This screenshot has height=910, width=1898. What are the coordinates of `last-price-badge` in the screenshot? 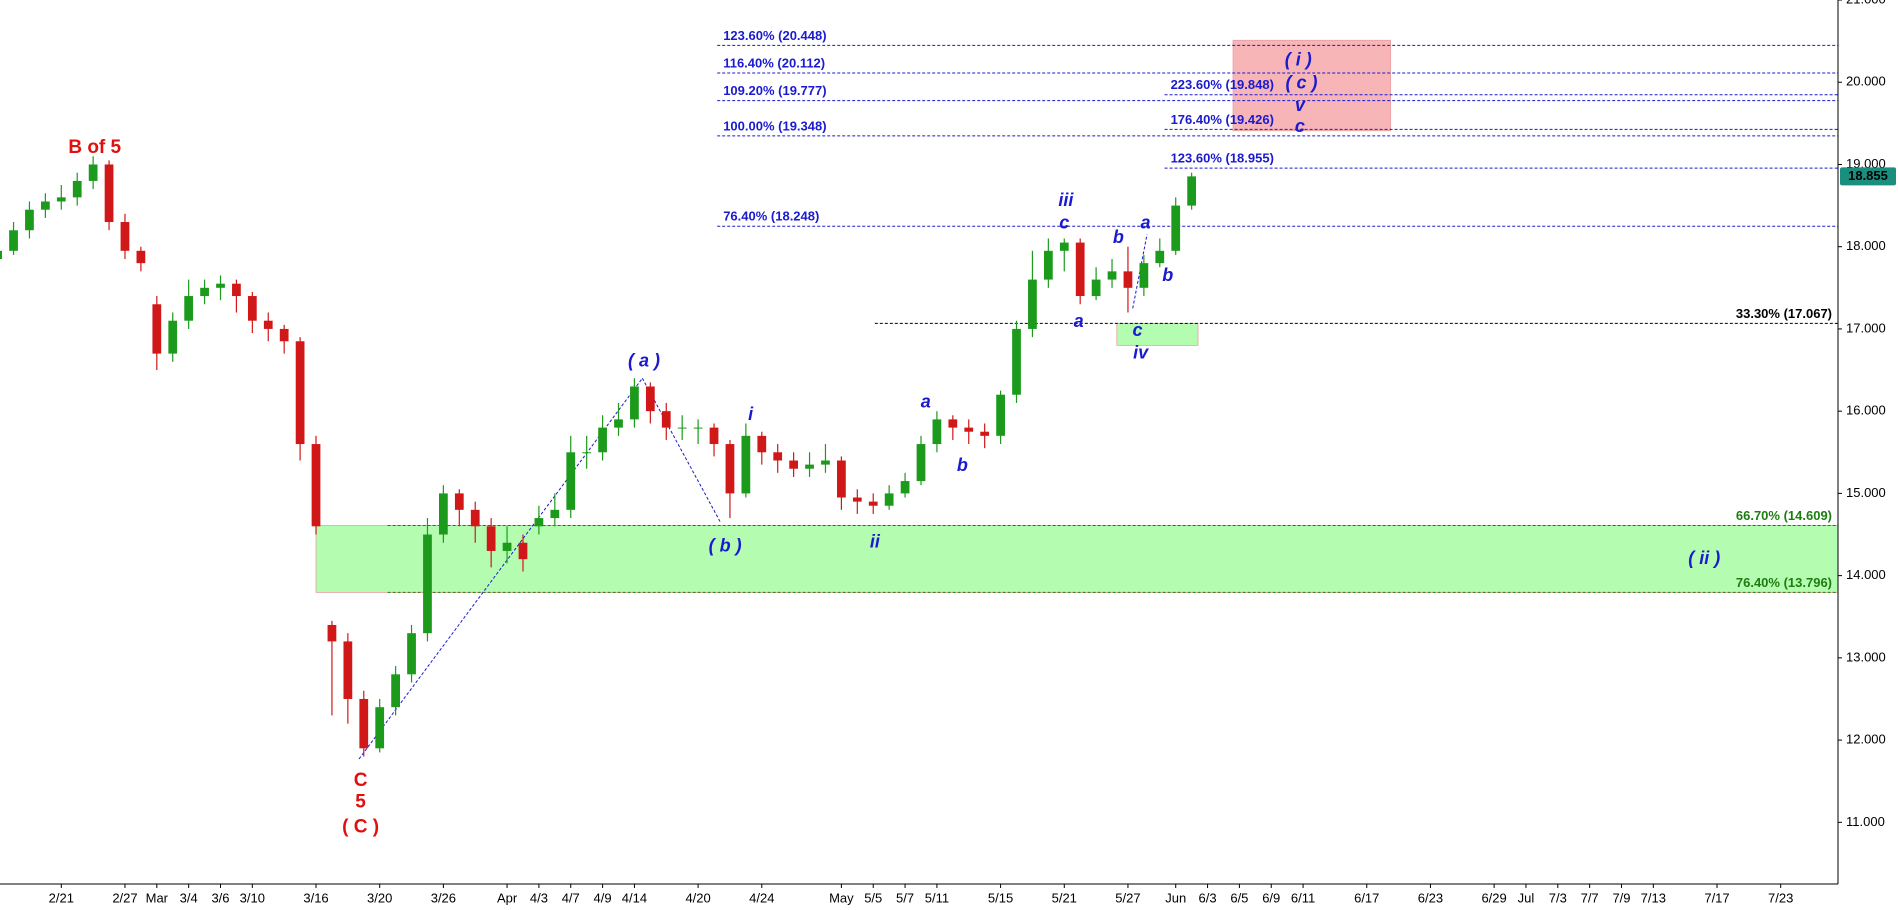 It's located at (1868, 176).